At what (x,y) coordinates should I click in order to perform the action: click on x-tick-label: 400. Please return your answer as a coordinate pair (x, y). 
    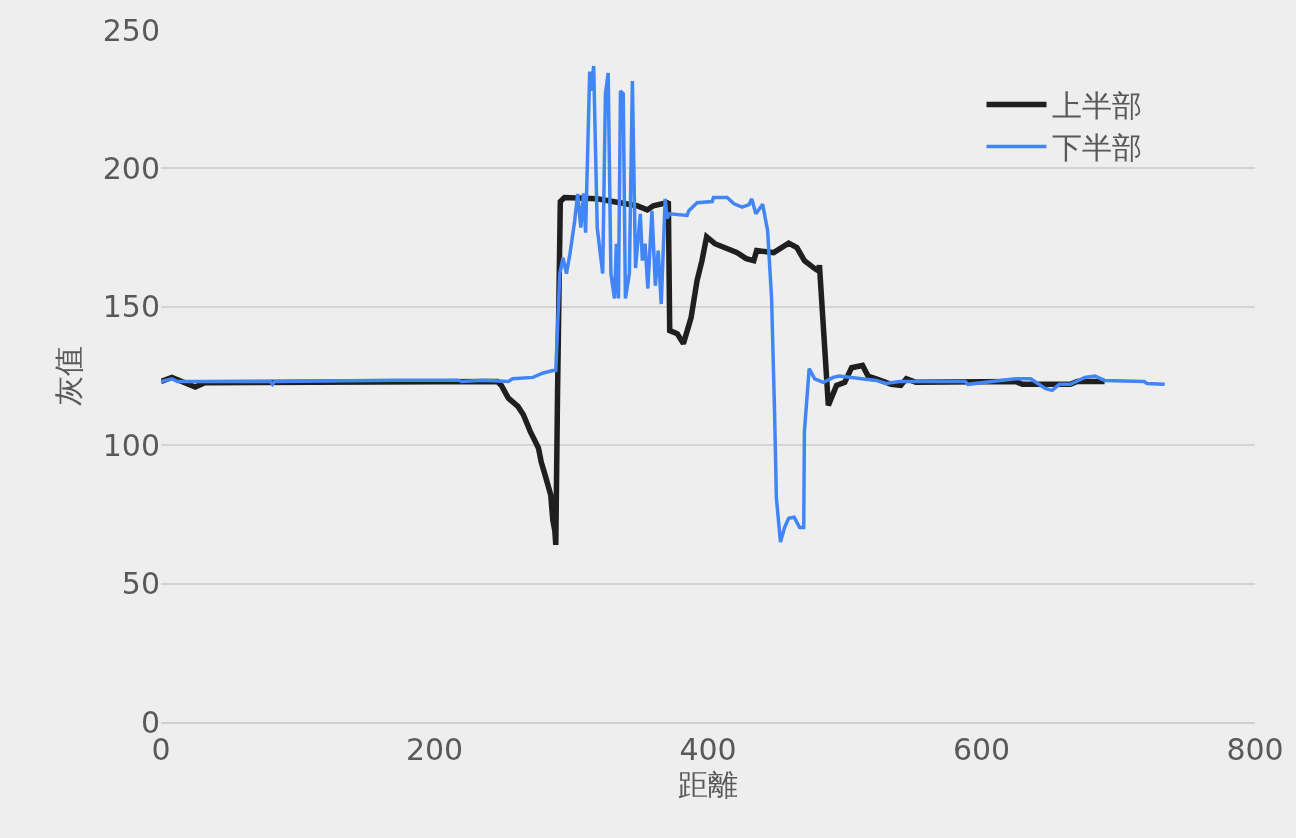
    Looking at the image, I should click on (708, 749).